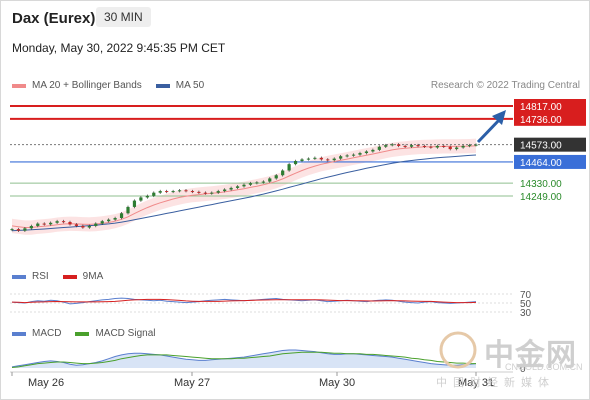 The height and width of the screenshot is (400, 590). What do you see at coordinates (476, 383) in the screenshot?
I see `x-tick-label: May 31` at bounding box center [476, 383].